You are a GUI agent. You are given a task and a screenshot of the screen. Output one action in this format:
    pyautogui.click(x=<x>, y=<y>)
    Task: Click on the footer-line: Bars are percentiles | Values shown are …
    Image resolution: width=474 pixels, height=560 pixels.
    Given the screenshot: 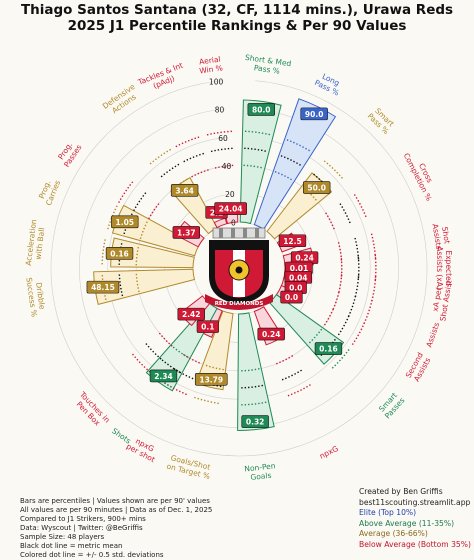 What is the action you would take?
    pyautogui.click(x=116, y=501)
    